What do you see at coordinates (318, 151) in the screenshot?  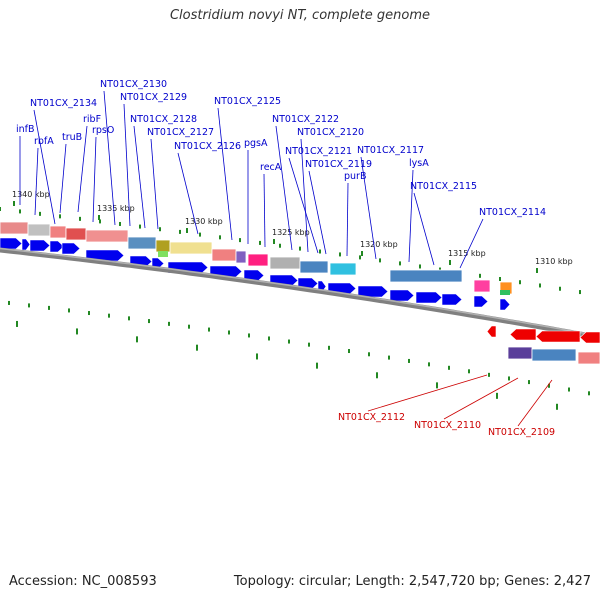 I see `forward-gene-label: NT01CX_2121` at bounding box center [318, 151].